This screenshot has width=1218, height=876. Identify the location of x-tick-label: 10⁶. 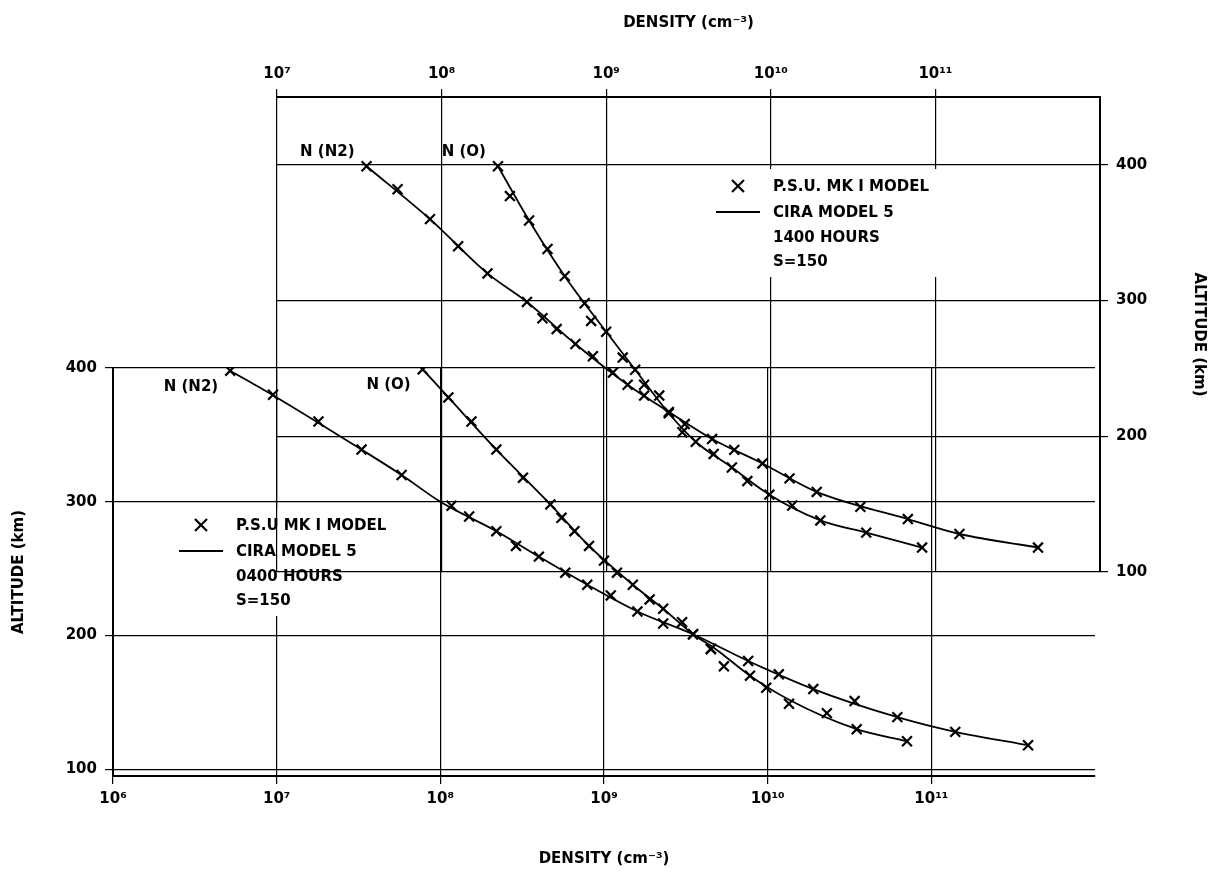
(113, 797).